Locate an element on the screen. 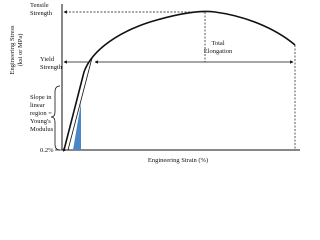 The width and height of the screenshot is (320, 240). offset-label: 0.2% is located at coordinates (47, 150).